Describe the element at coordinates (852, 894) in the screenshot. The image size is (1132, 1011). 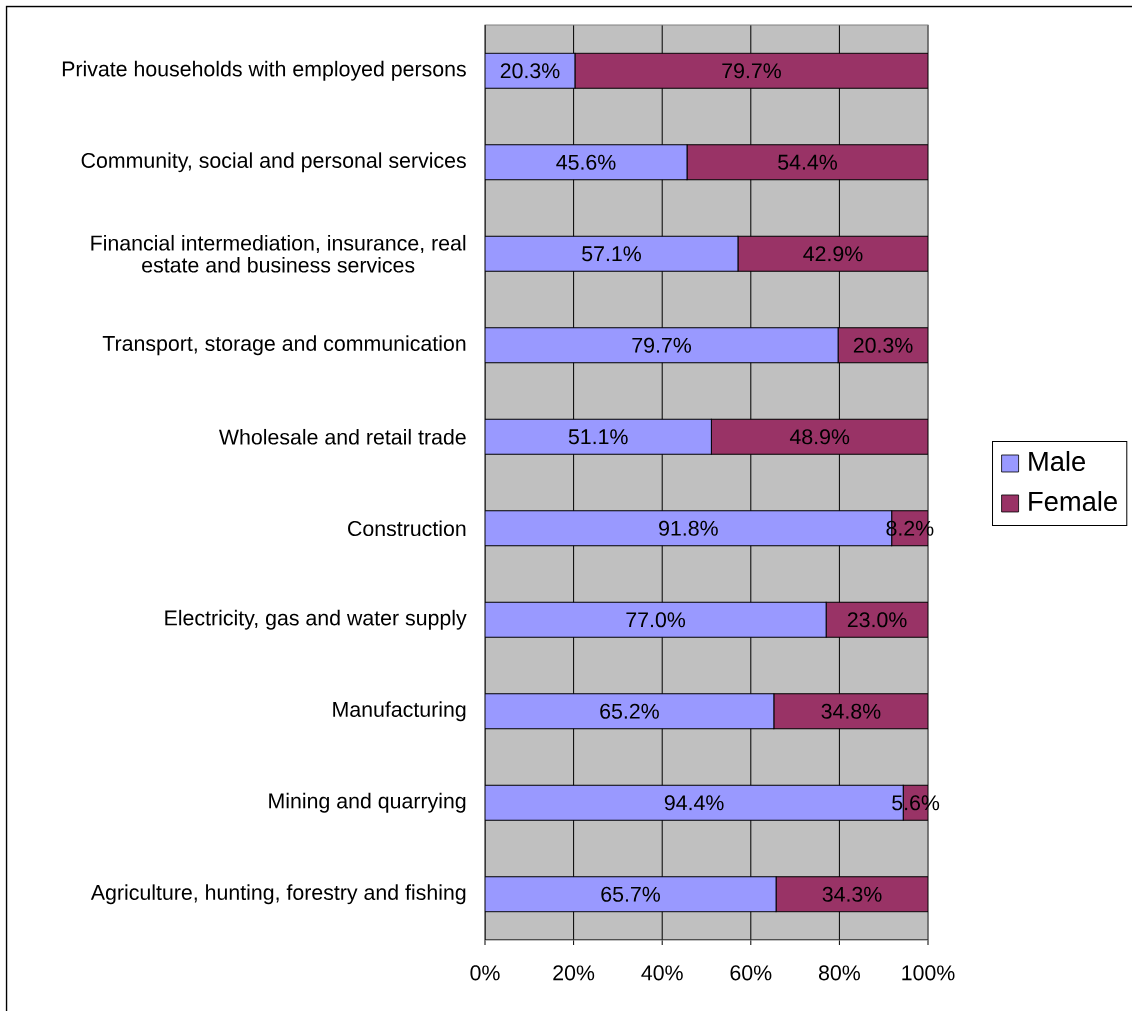
I see `data-label: 34.3%` at that location.